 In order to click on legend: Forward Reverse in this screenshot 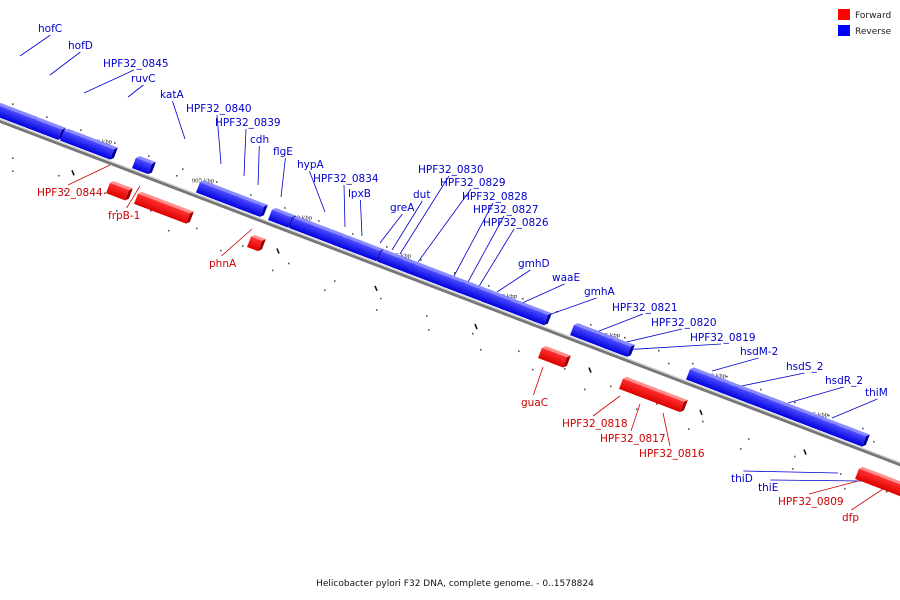, I will do `click(865, 23)`.